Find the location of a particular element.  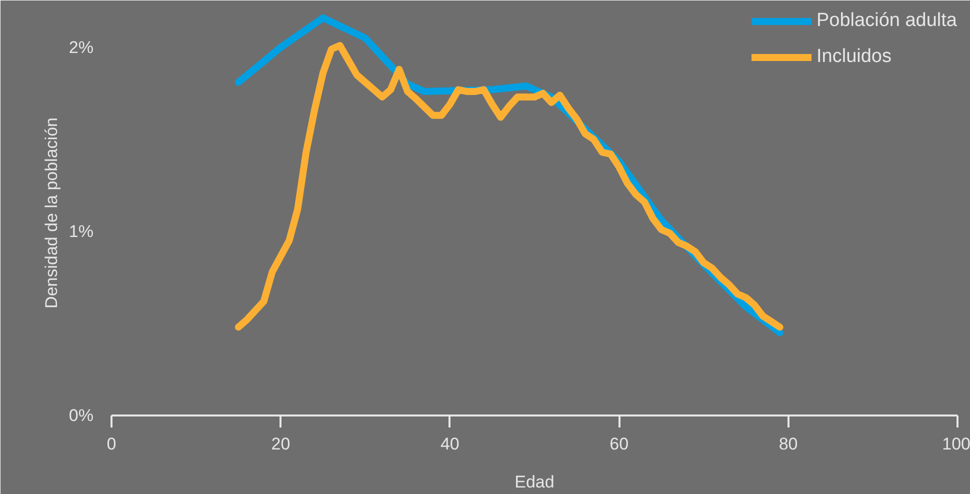

x-tick-label: 60 is located at coordinates (619, 444).